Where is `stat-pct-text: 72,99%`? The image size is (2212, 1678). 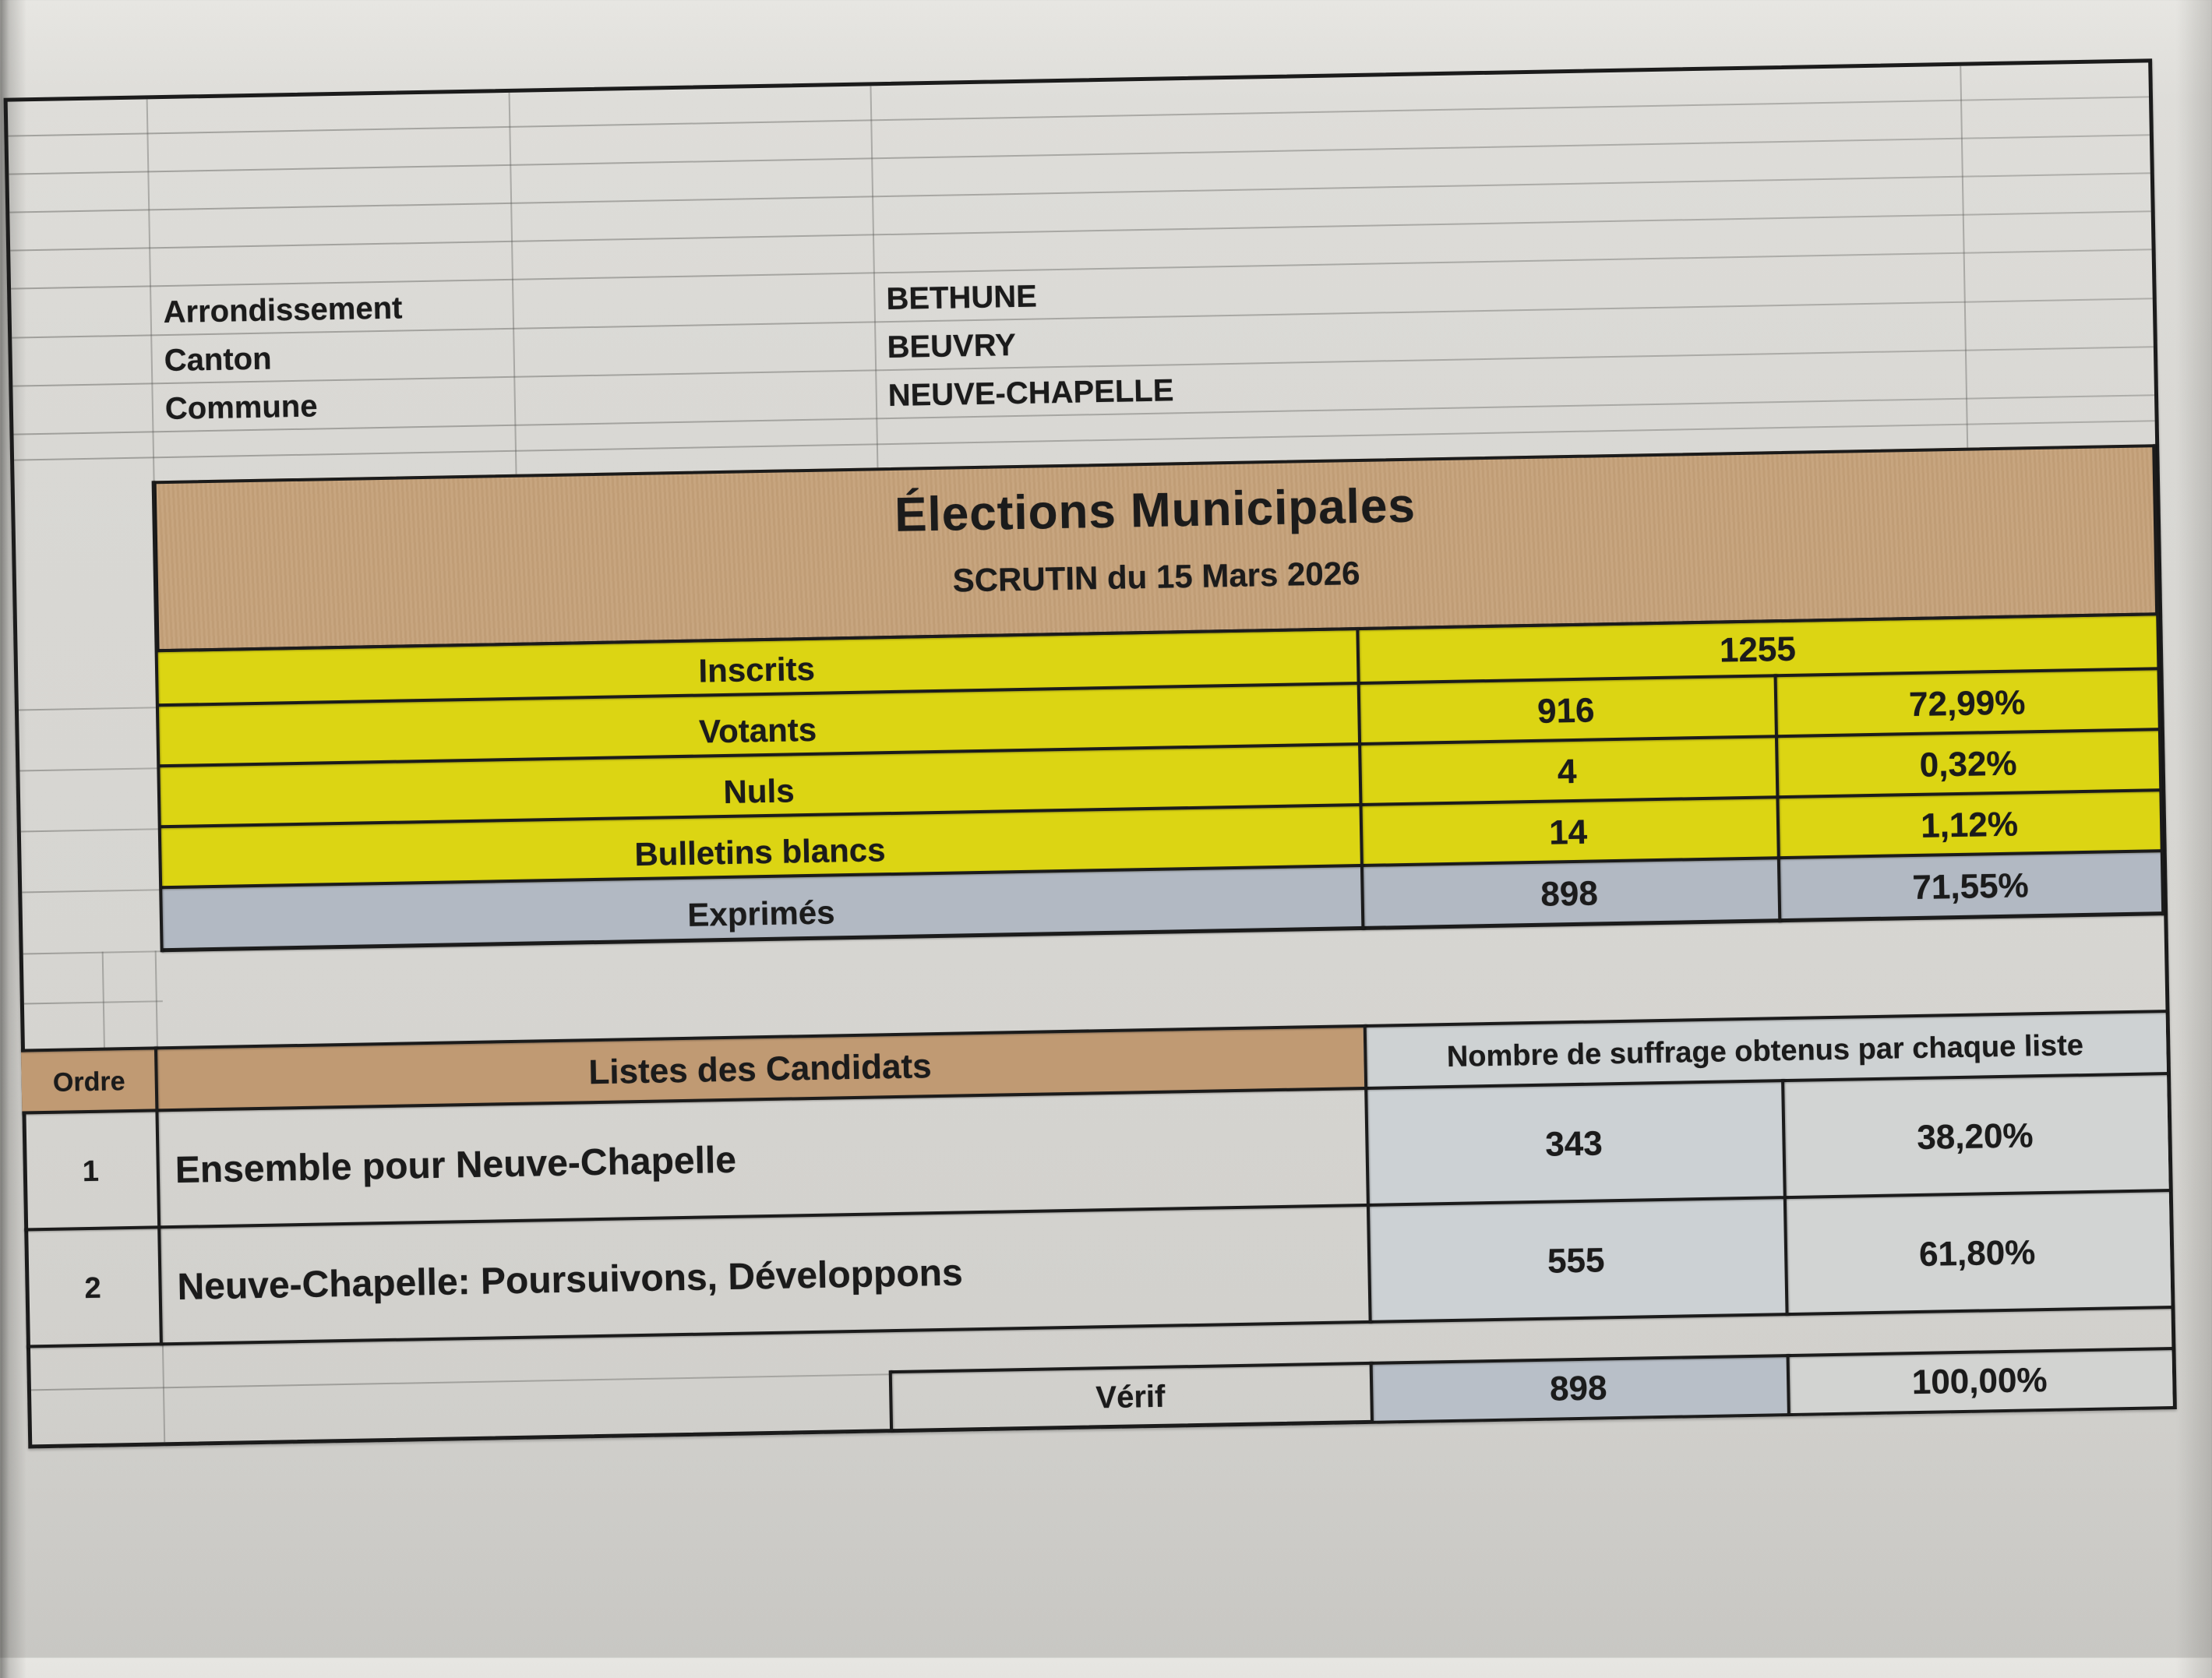 stat-pct-text: 72,99% is located at coordinates (1967, 703).